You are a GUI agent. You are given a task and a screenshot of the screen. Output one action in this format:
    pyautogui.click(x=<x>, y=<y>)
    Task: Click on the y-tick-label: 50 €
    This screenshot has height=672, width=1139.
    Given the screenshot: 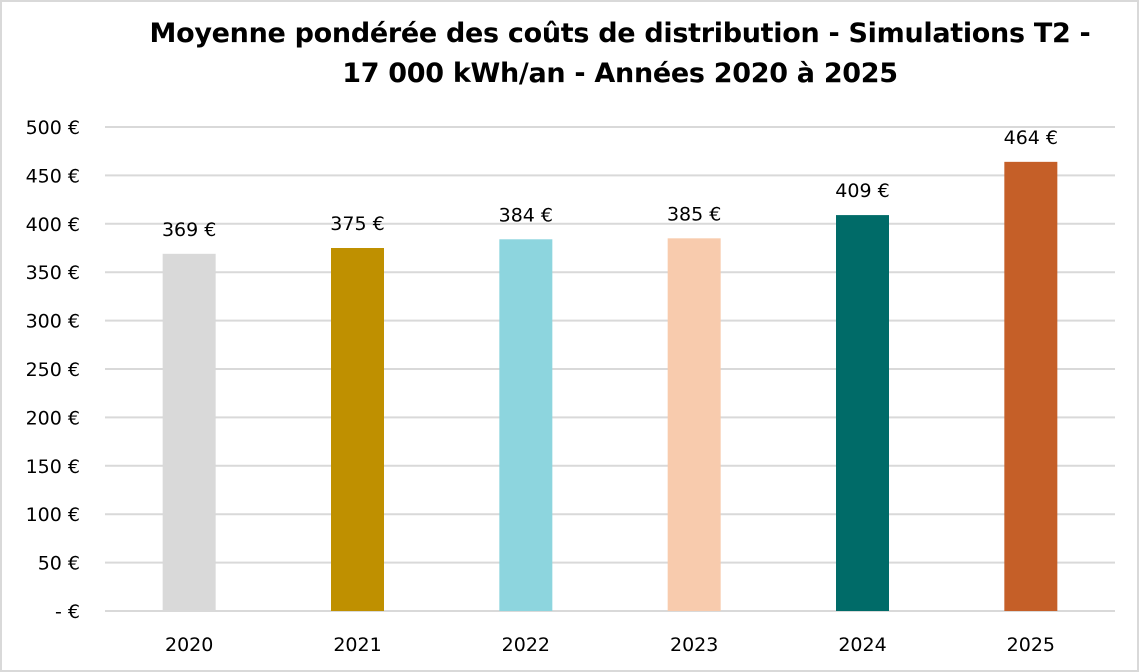 What is the action you would take?
    pyautogui.click(x=59, y=564)
    